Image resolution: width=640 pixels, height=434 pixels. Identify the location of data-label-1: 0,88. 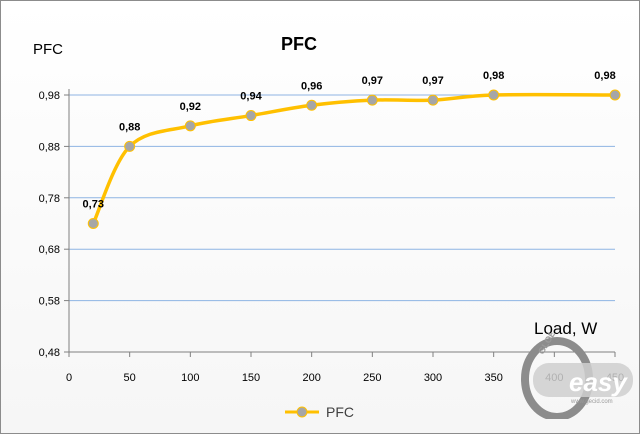
(129, 127).